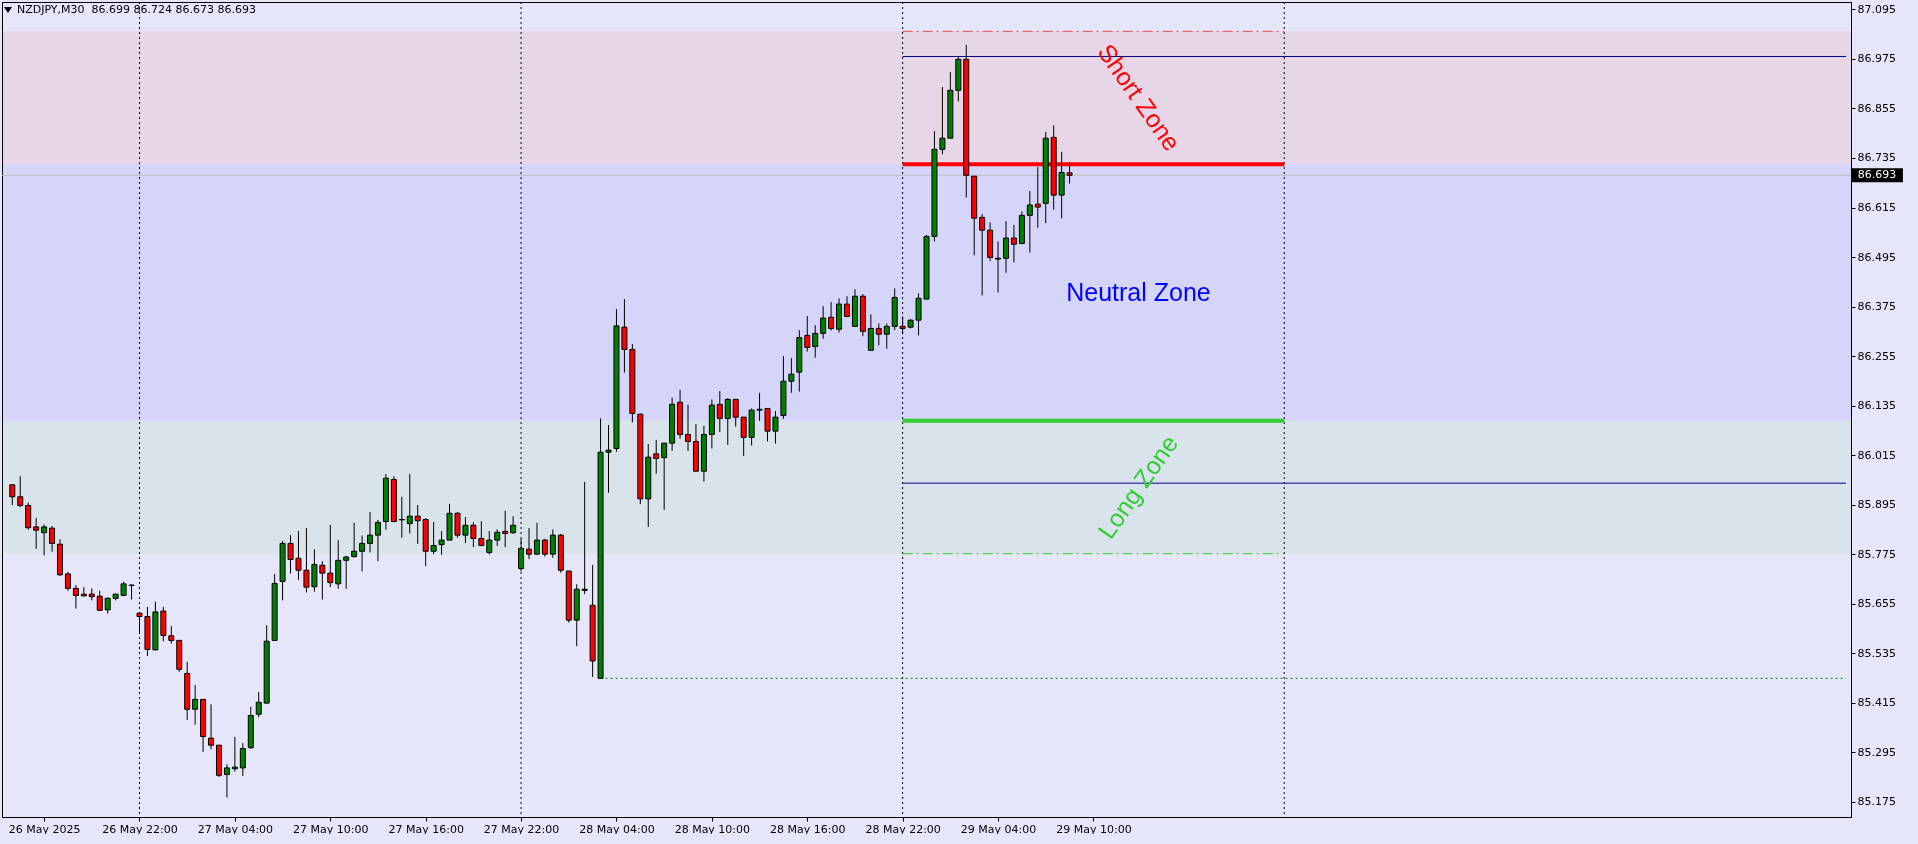  I want to click on x-tick-label: 28 May 10:00, so click(712, 829).